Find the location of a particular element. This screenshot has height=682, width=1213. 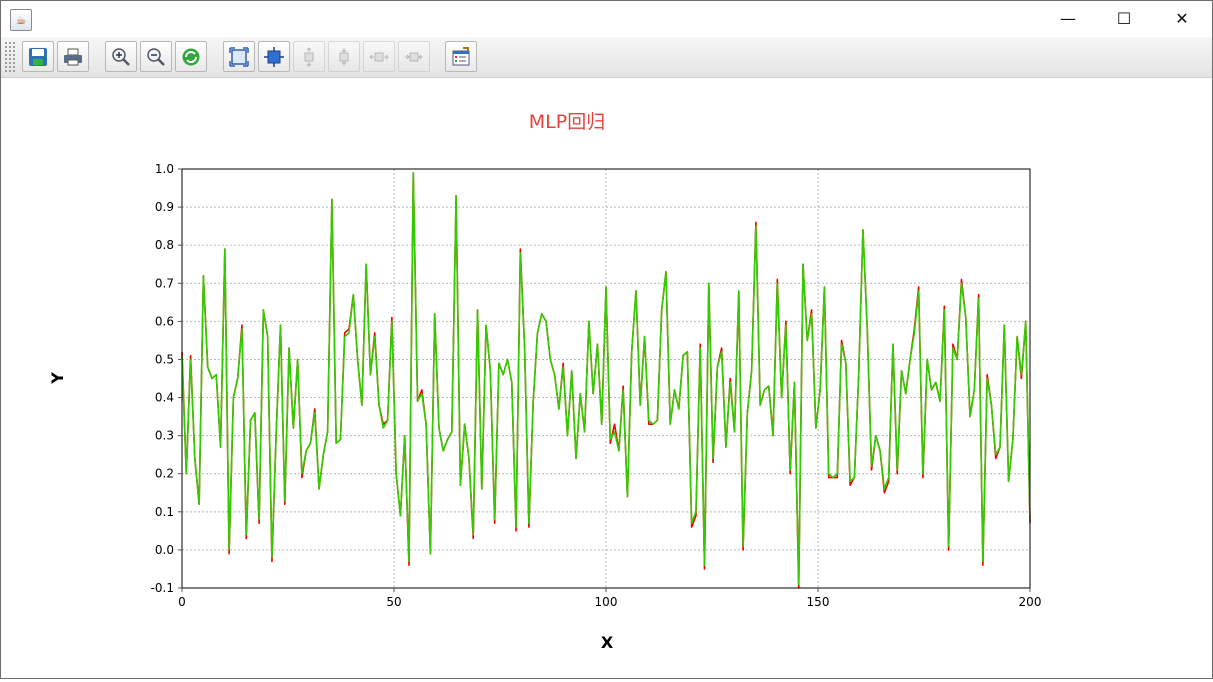

y-tick-label: 0.0 is located at coordinates (164, 550).